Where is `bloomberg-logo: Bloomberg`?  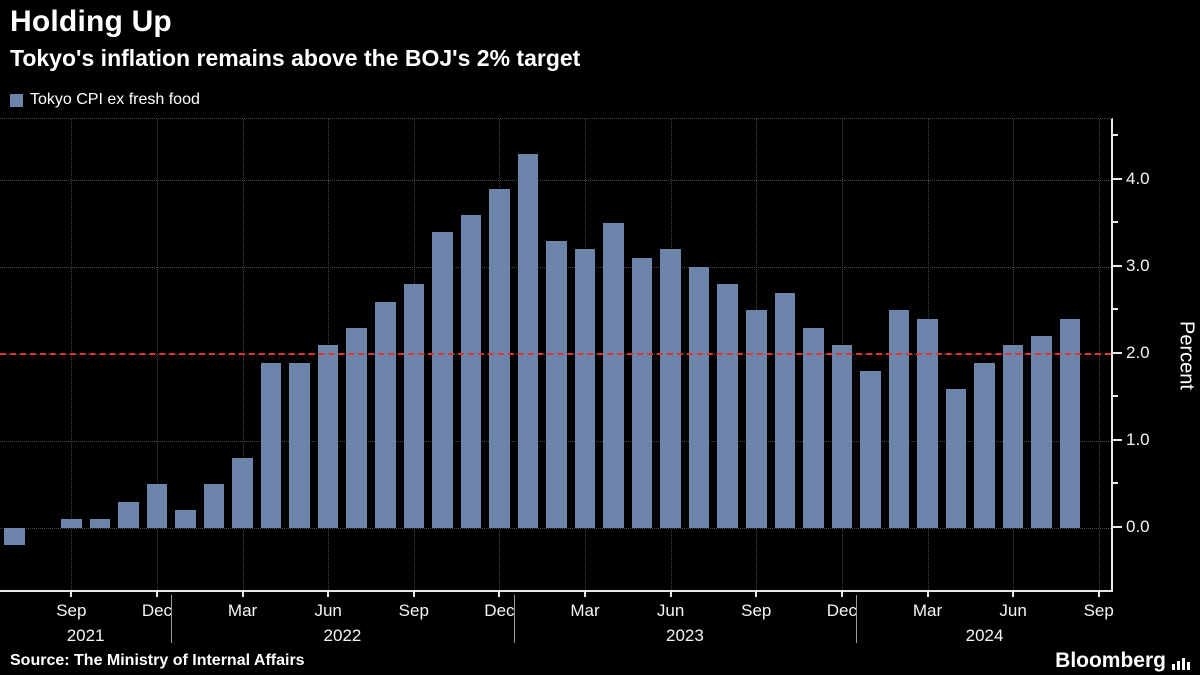
bloomberg-logo: Bloomberg is located at coordinates (1122, 661).